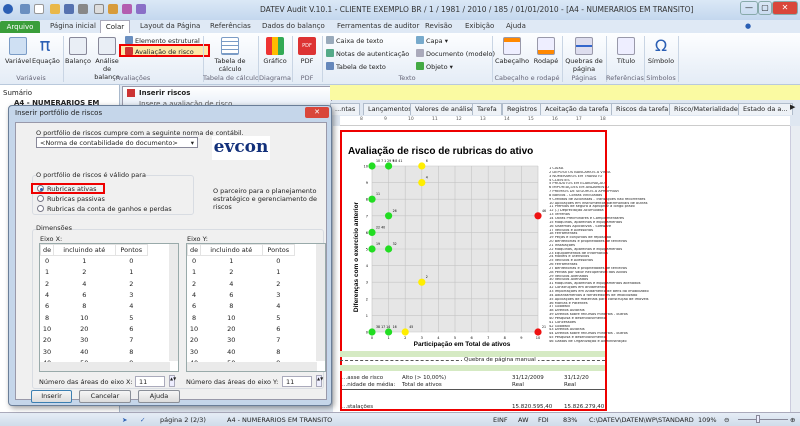 This screenshot has height=426, width=800. Describe the element at coordinates (18, 51) in the screenshot. I see `variavel-button: Variável` at that location.